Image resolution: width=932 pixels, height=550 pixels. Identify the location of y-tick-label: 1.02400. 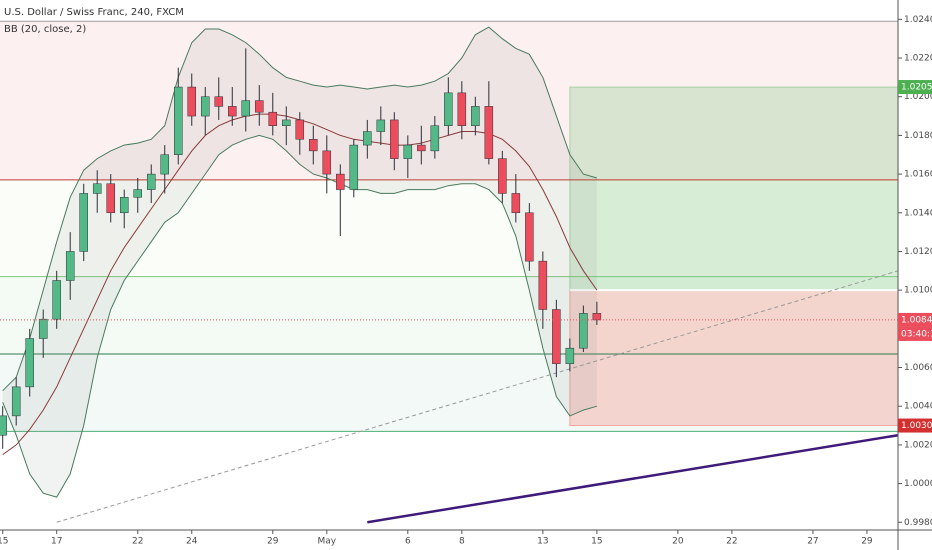
(918, 20).